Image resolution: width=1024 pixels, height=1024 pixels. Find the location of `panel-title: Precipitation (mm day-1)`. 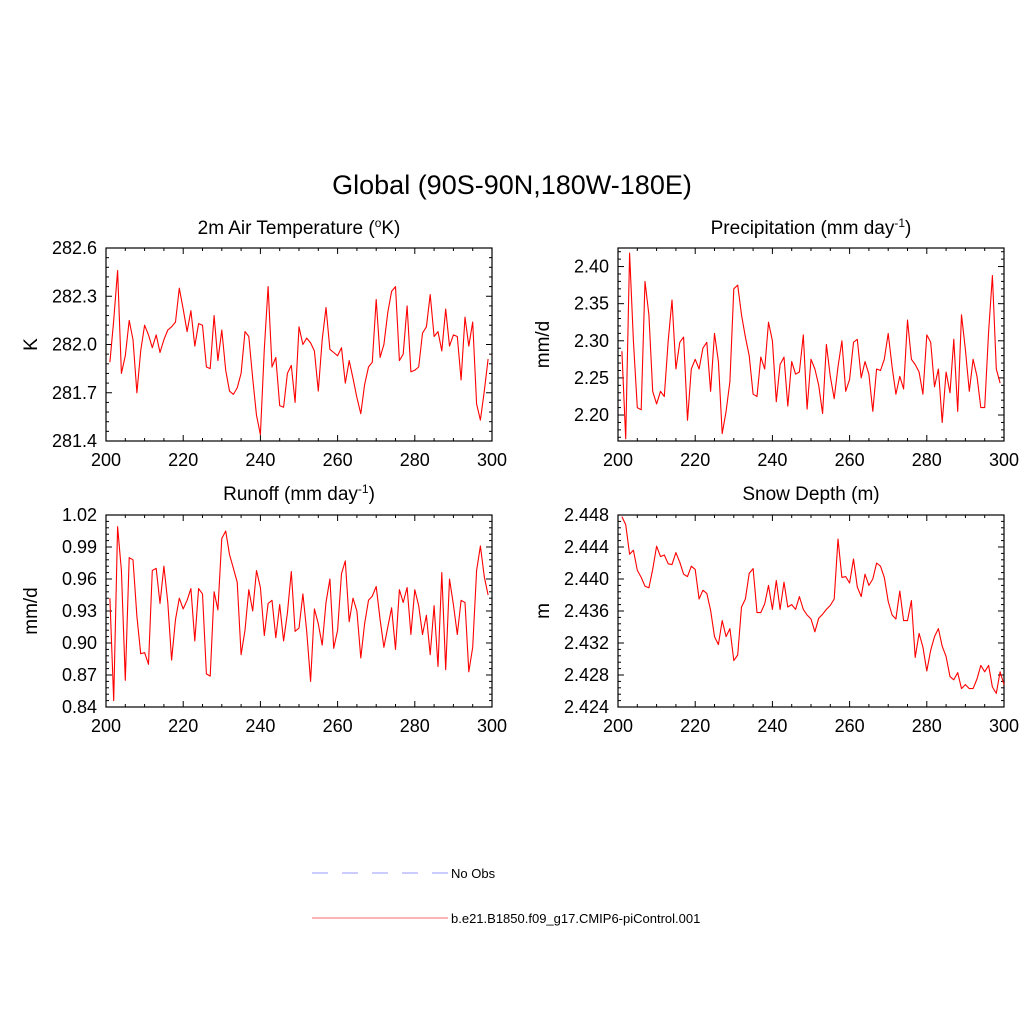

panel-title: Precipitation (mm day-1) is located at coordinates (811, 227).